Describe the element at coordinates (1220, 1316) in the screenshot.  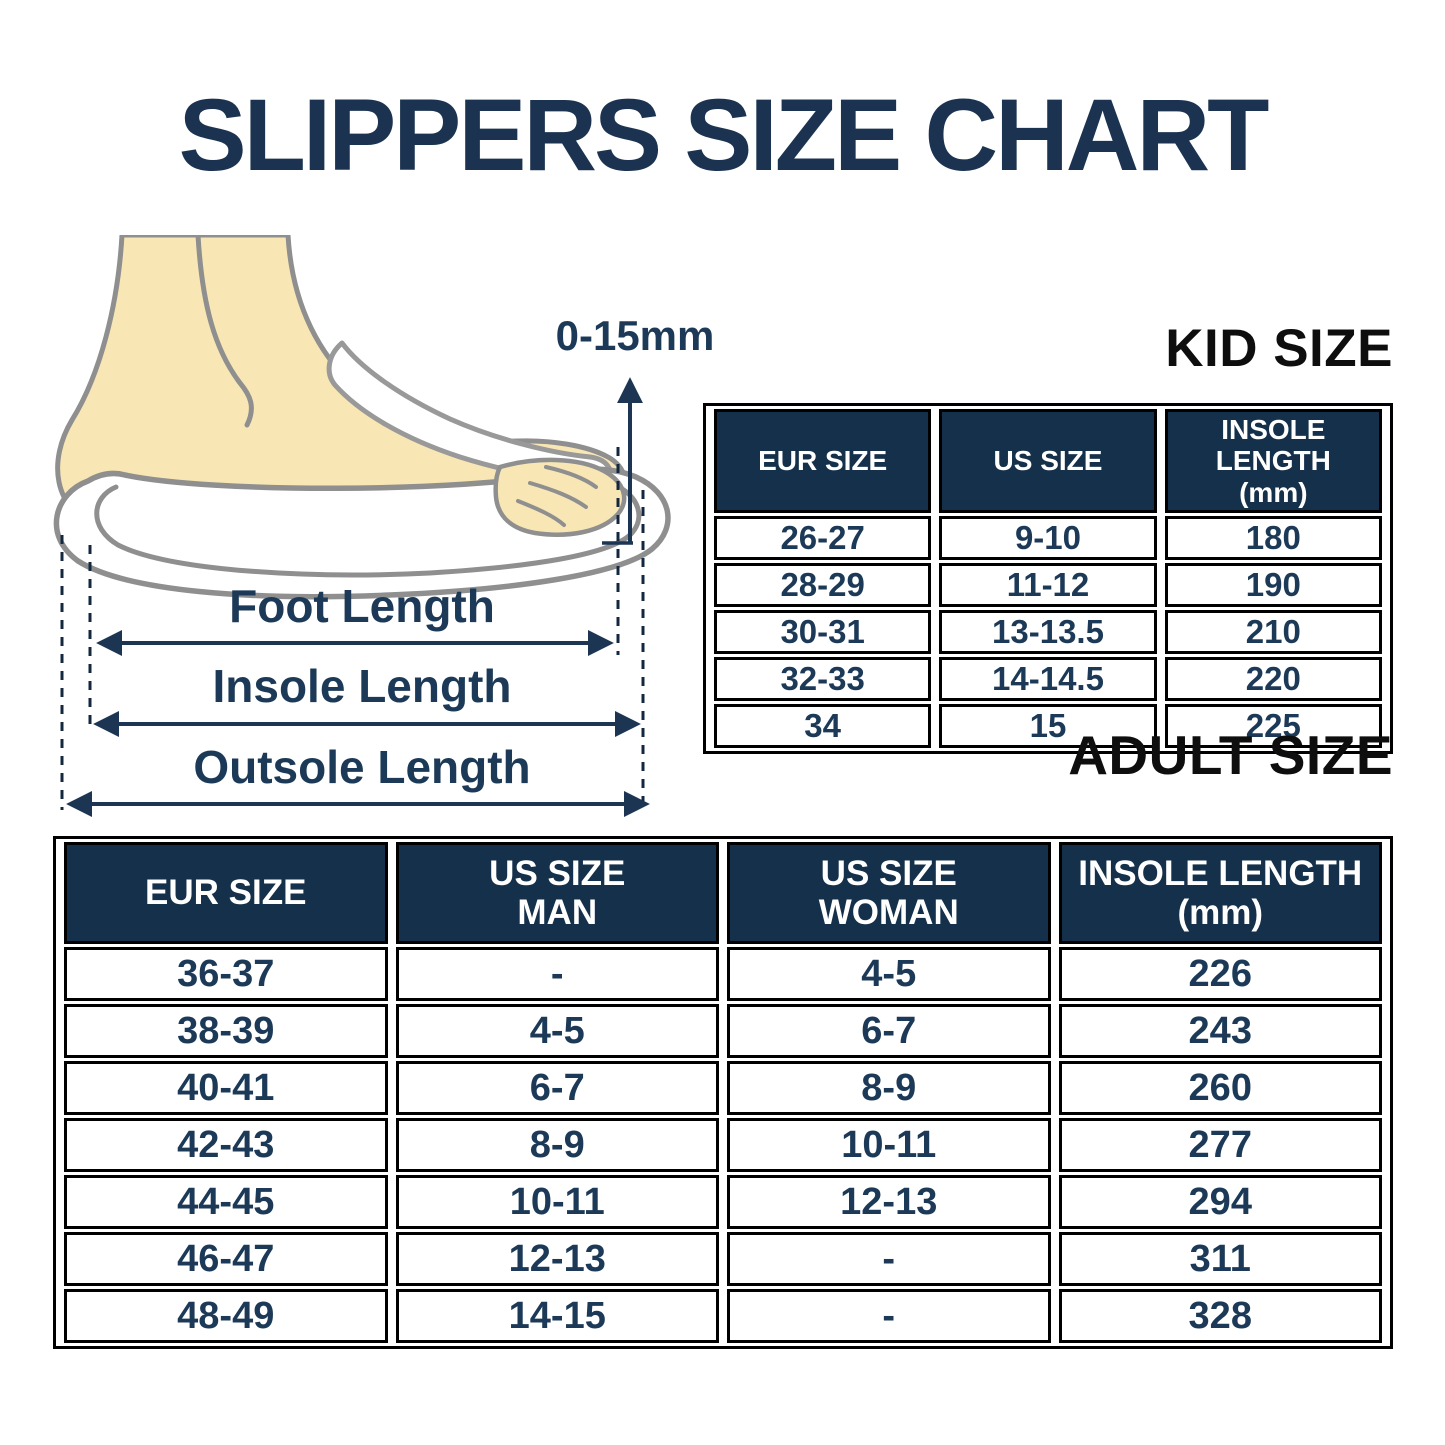
I see `cell: 328` at that location.